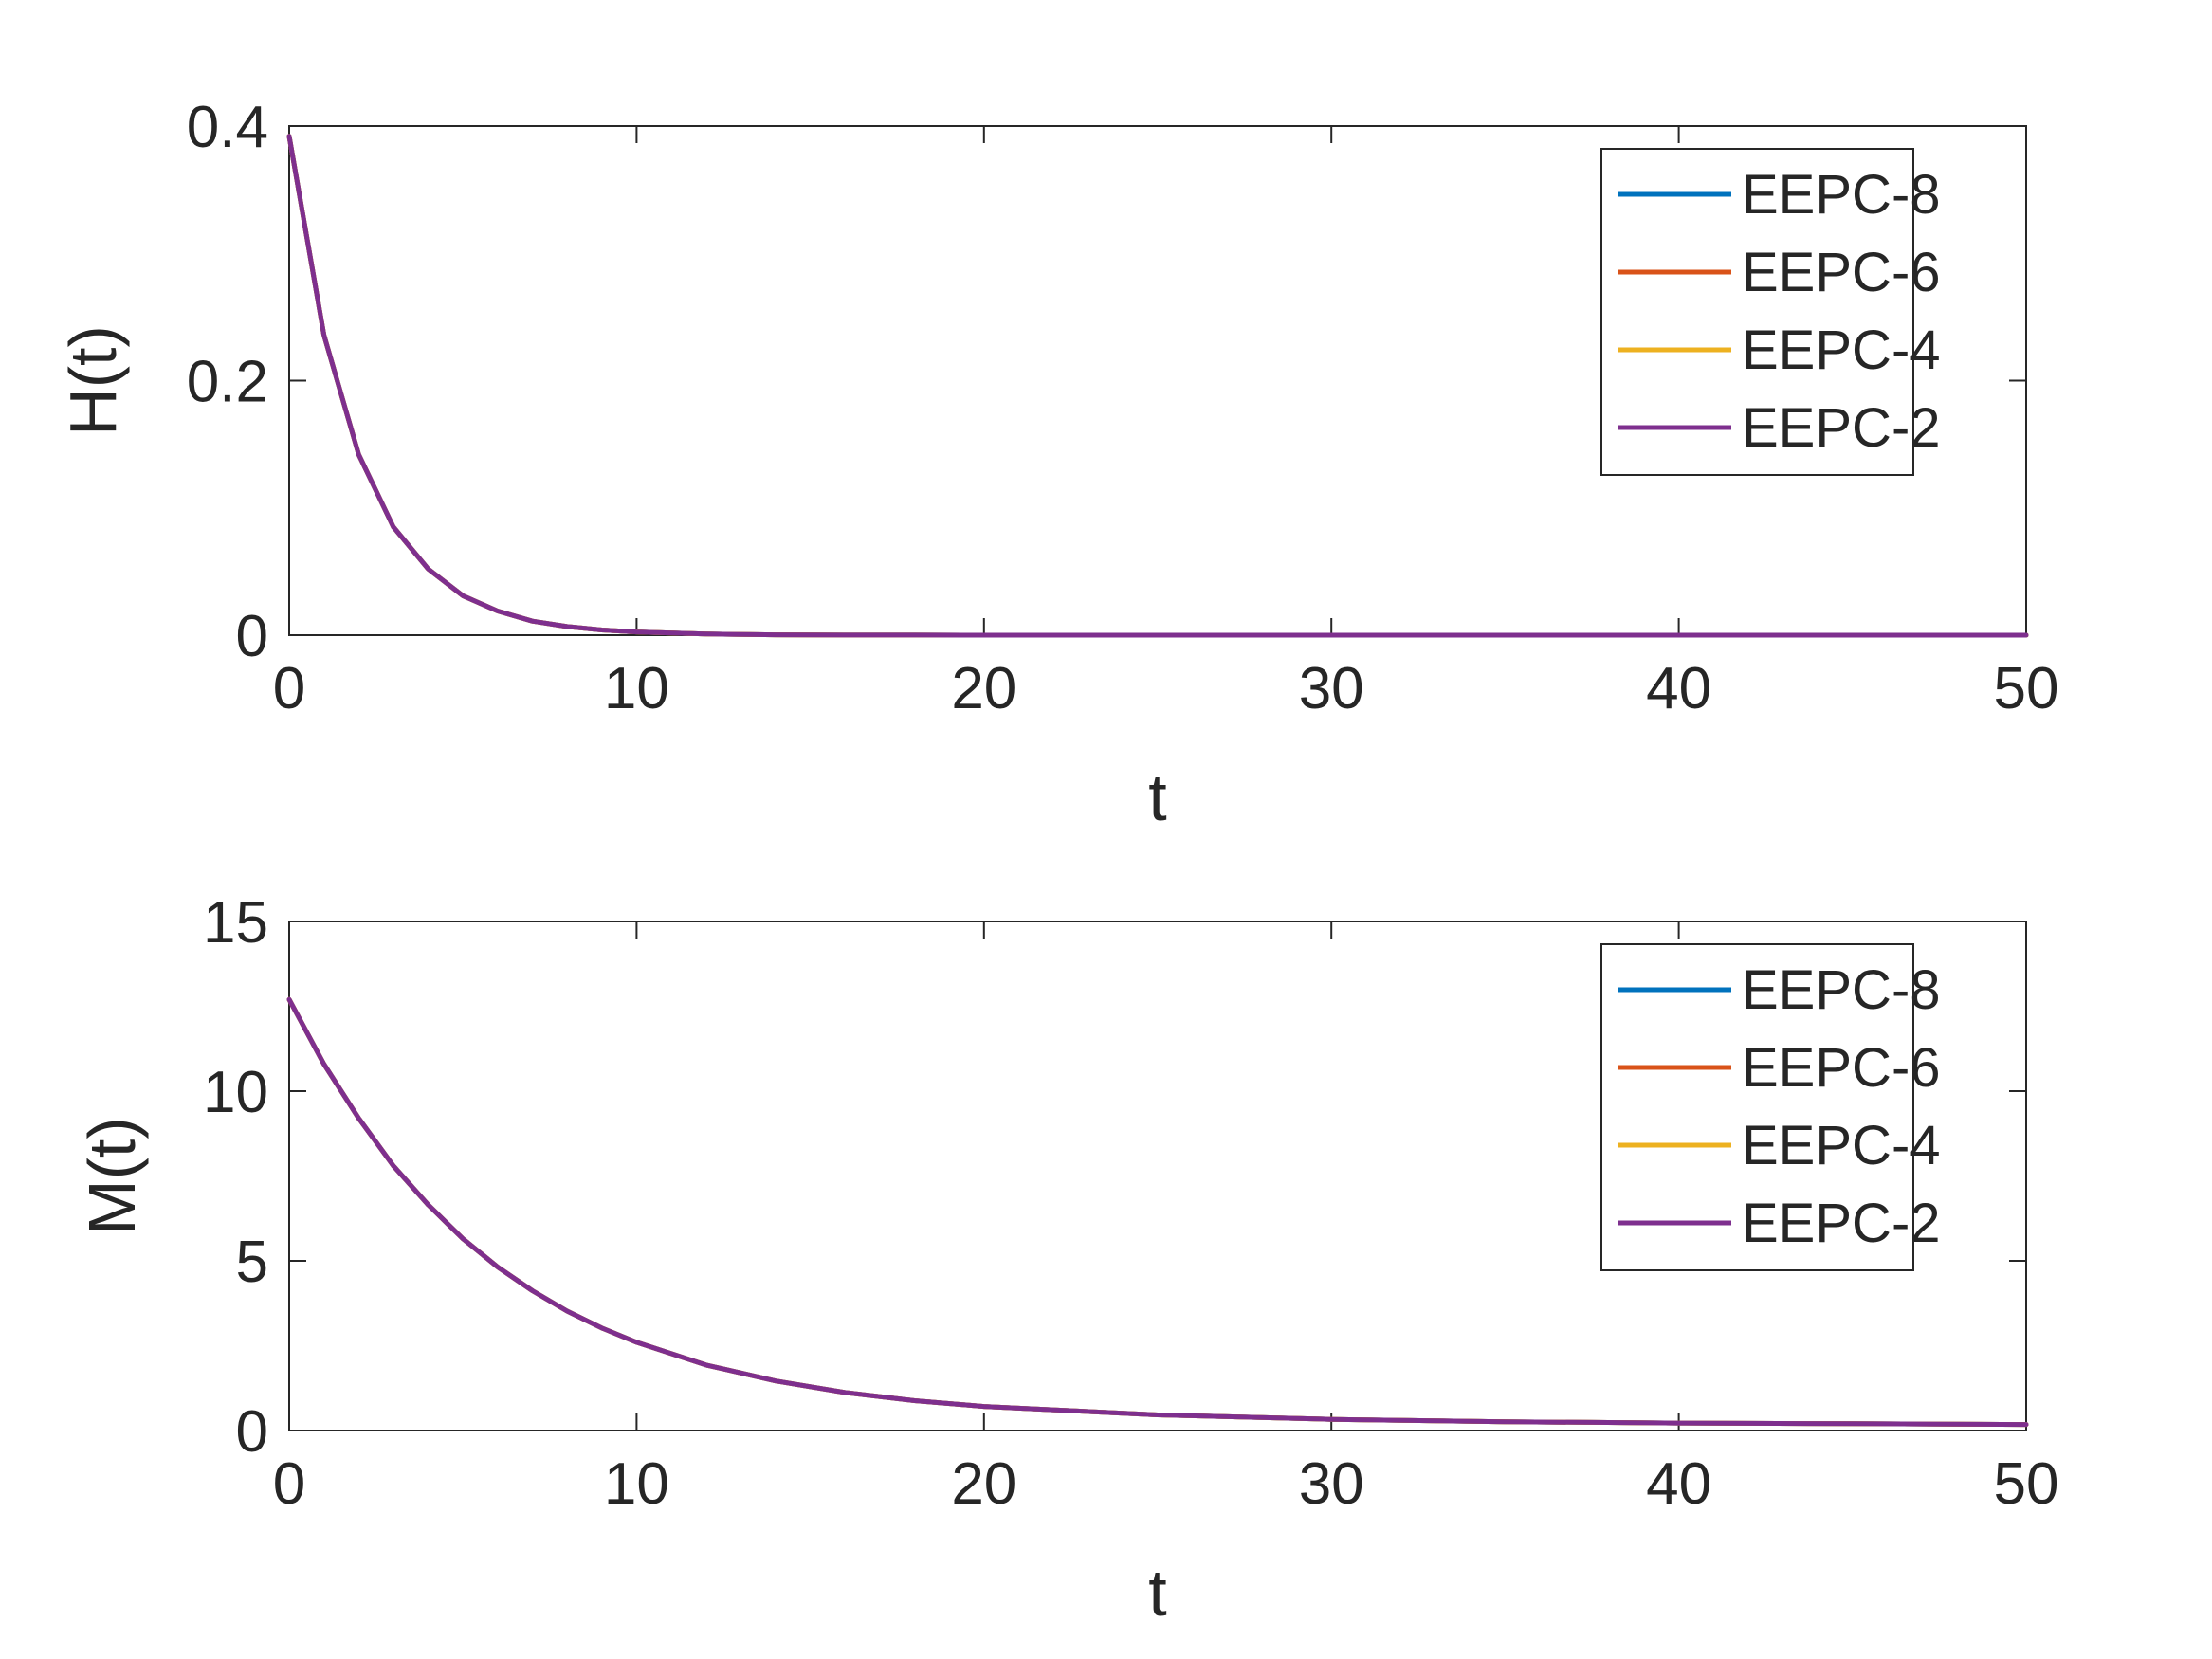 This screenshot has height=1659, width=2212. Describe the element at coordinates (289, 1484) in the screenshot. I see `m-x-tick-label: 0` at that location.